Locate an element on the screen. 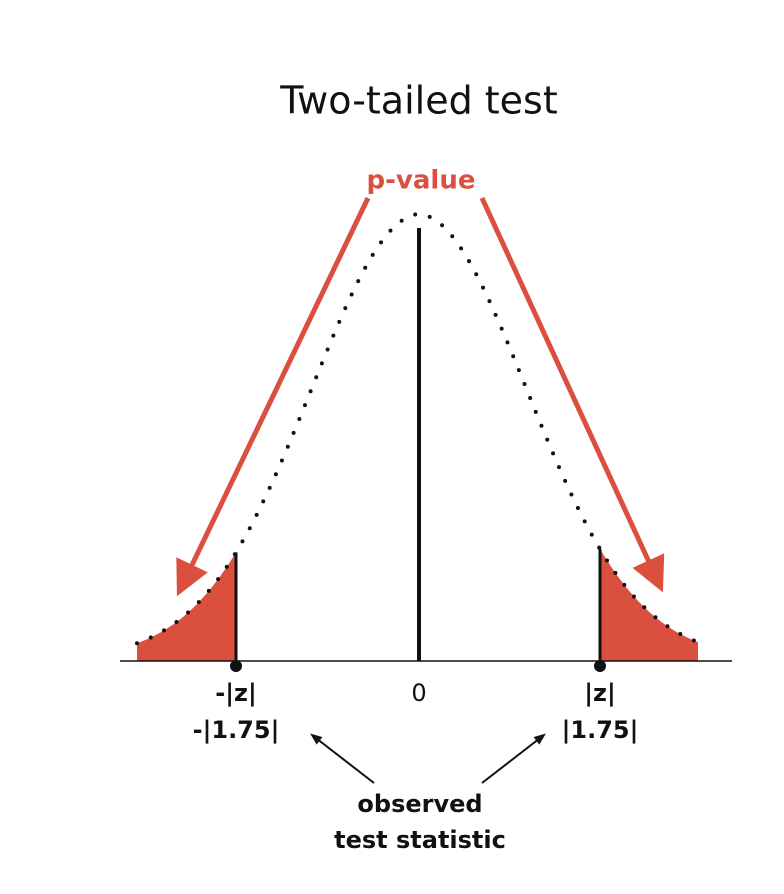  p-value-arrow-left is located at coordinates (273, 396).